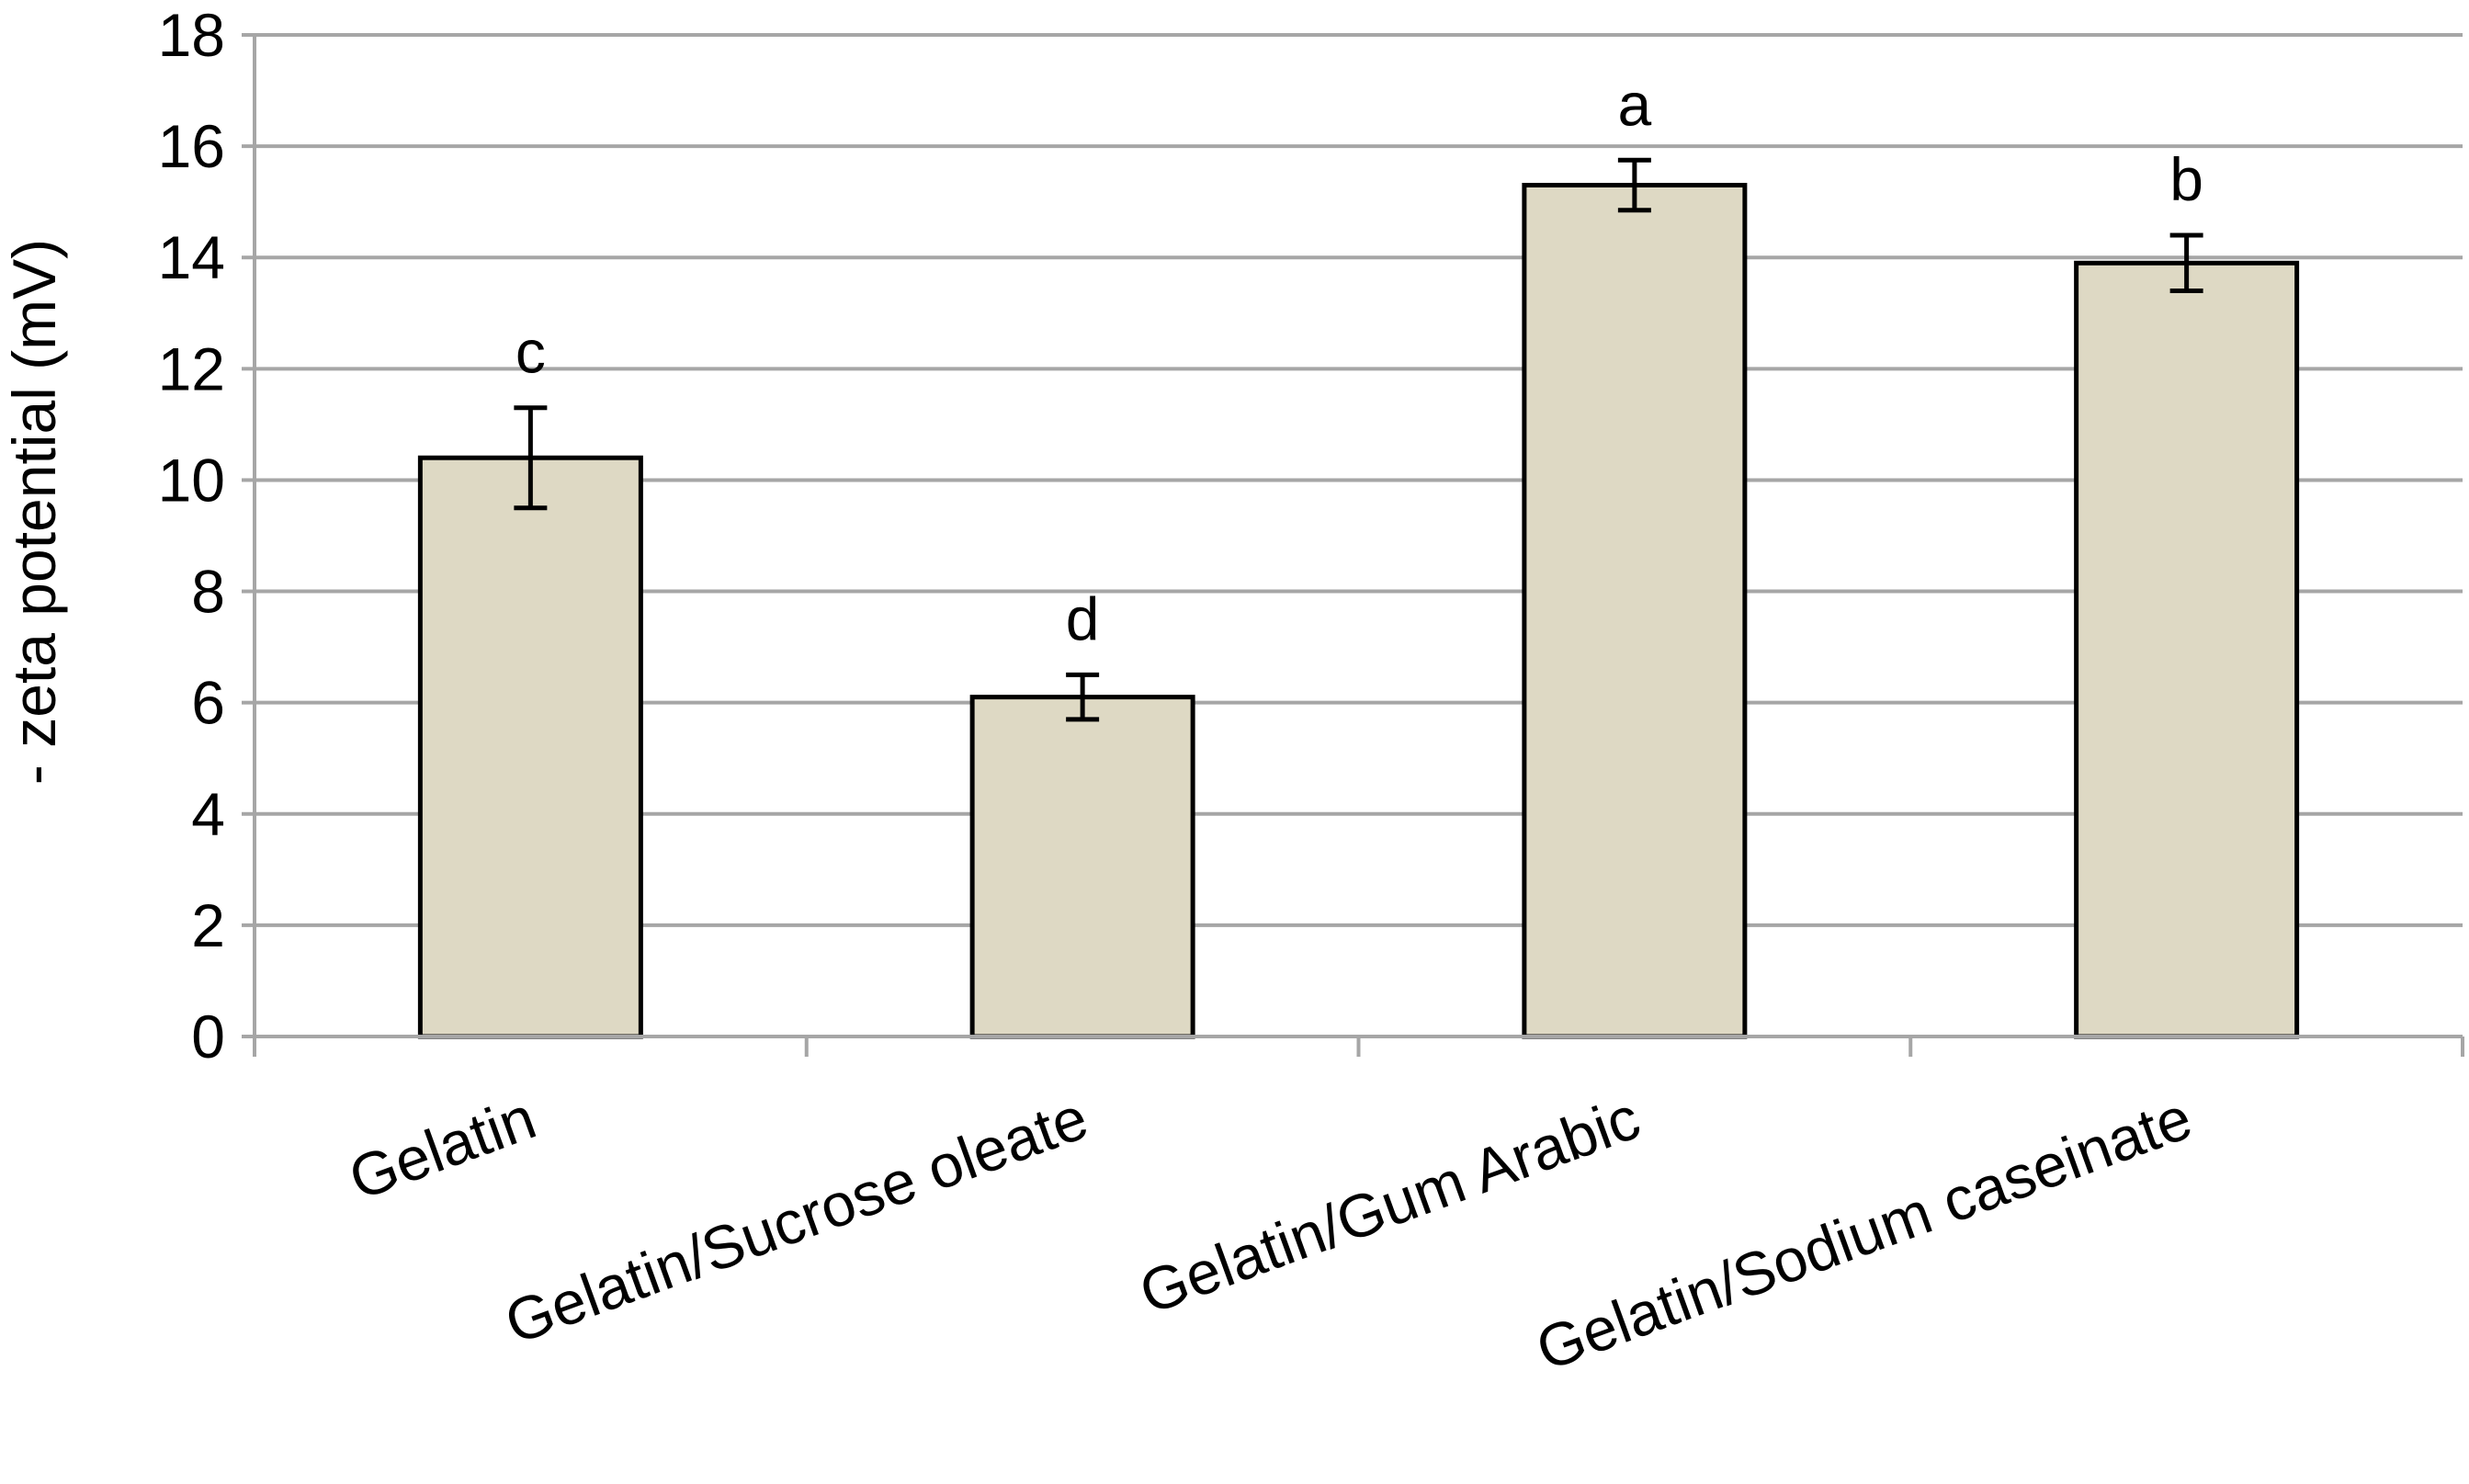 The width and height of the screenshot is (2469, 1484). Describe the element at coordinates (530, 352) in the screenshot. I see `significance-label-1: c` at that location.